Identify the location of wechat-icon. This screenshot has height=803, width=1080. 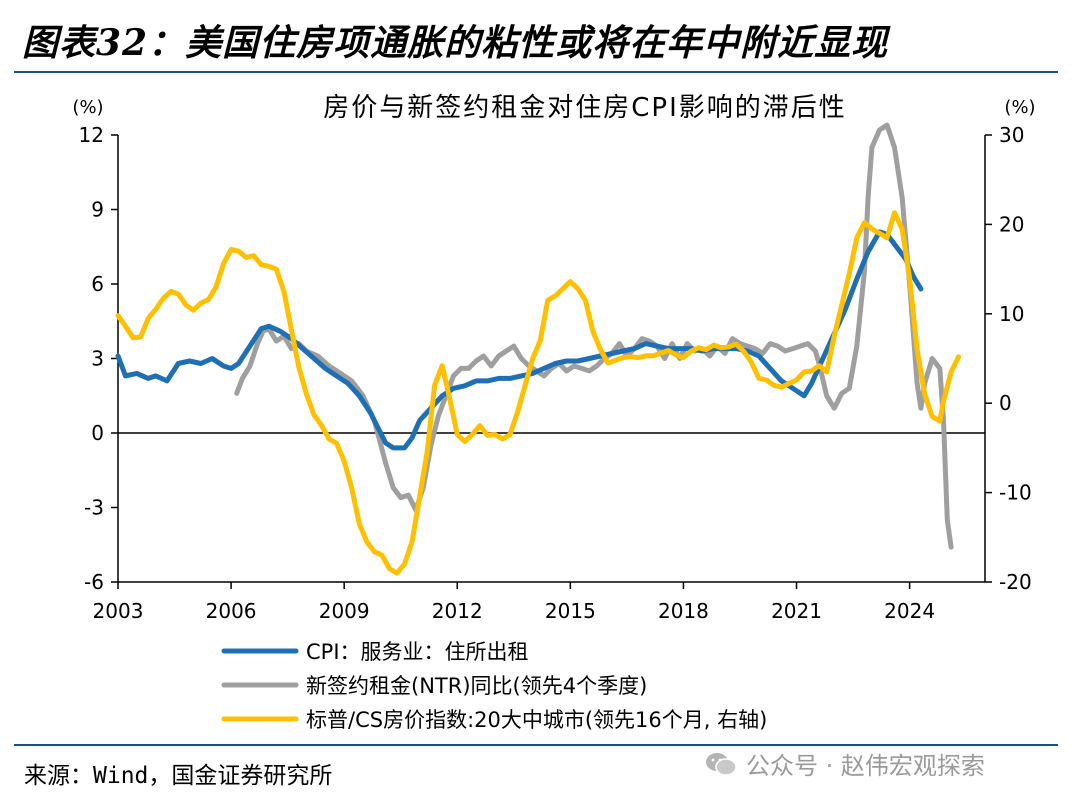
(721, 764).